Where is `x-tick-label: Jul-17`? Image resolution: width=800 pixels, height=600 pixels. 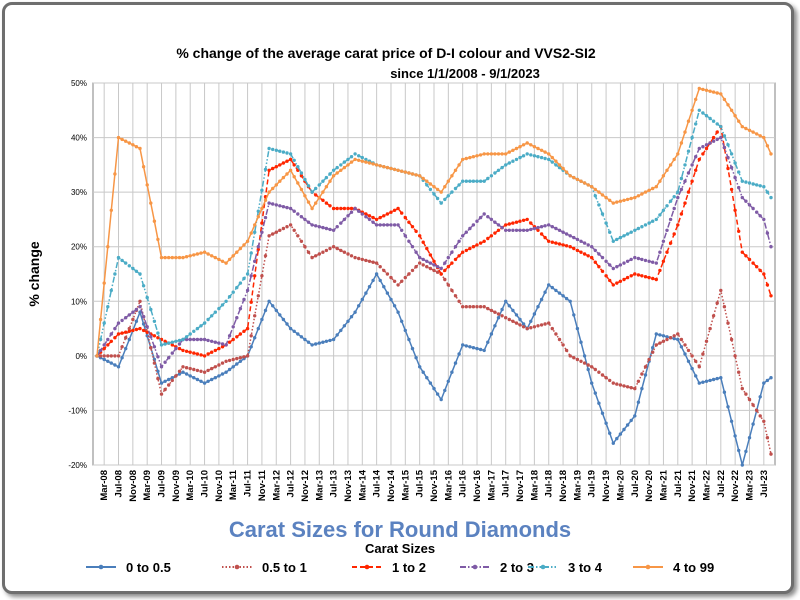
x-tick-label: Jul-17 is located at coordinates (506, 483).